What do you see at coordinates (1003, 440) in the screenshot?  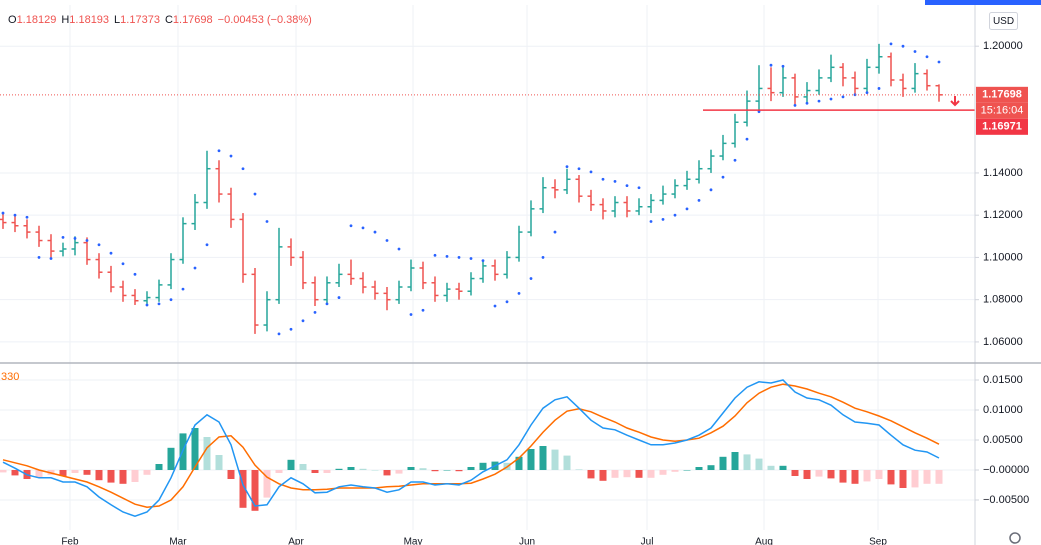 I see `y-tick-label: 0.00500` at bounding box center [1003, 440].